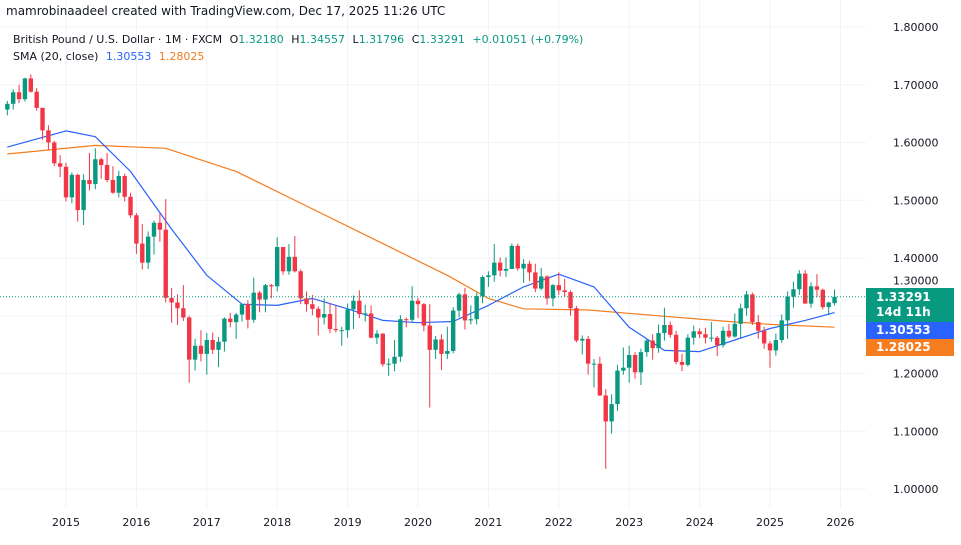 Image resolution: width=961 pixels, height=545 pixels. I want to click on time-tick-label: 2017, so click(207, 522).